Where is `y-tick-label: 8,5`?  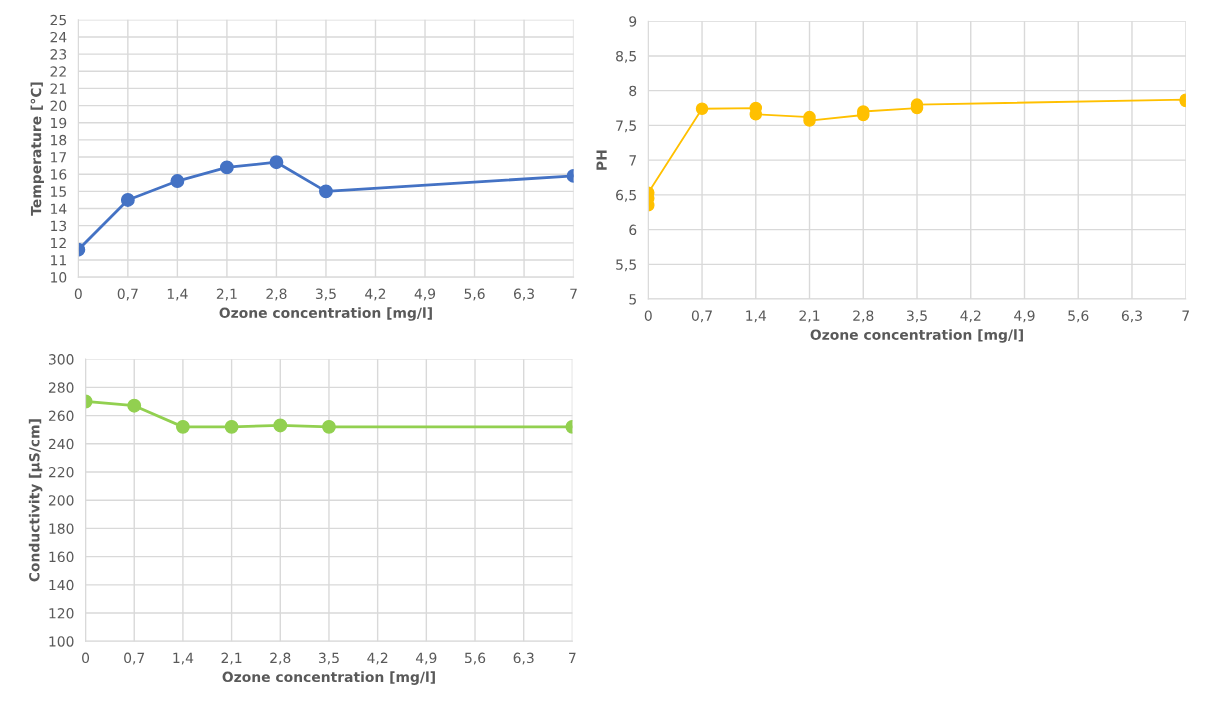 y-tick-label: 8,5 is located at coordinates (626, 56).